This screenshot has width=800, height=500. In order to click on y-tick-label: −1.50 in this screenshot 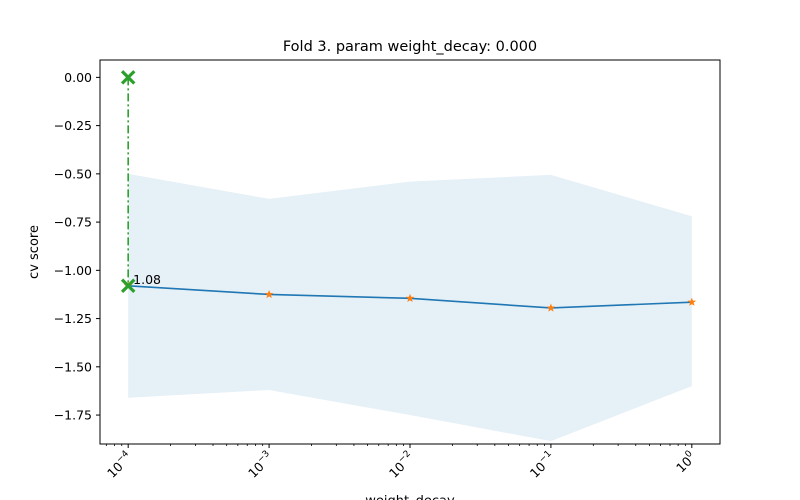, I will do `click(73, 366)`.